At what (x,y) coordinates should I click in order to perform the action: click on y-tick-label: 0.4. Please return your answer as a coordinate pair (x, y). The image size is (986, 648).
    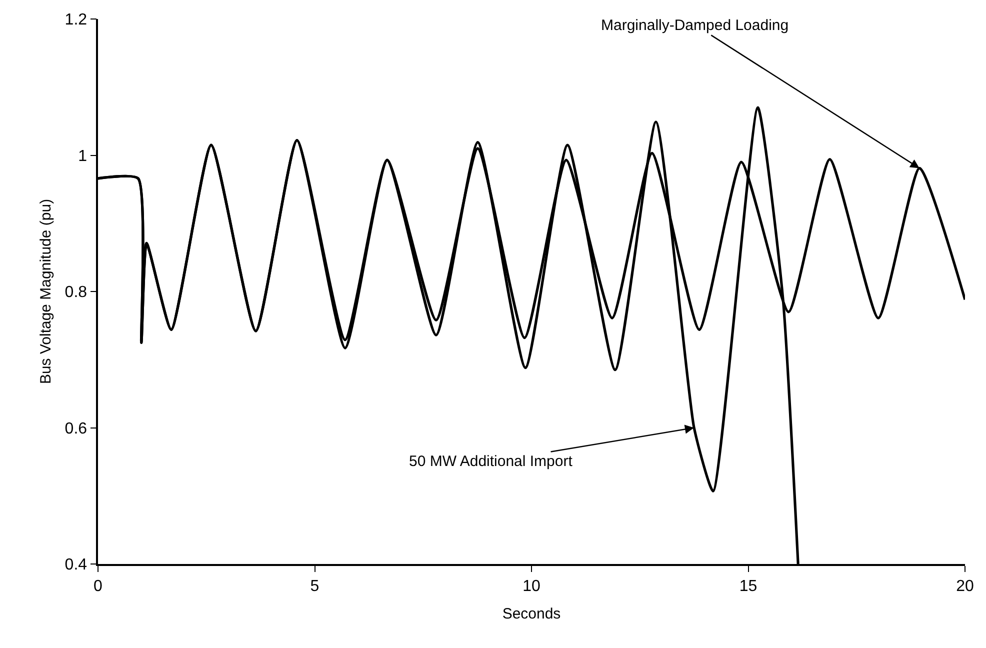
    Looking at the image, I should click on (76, 565).